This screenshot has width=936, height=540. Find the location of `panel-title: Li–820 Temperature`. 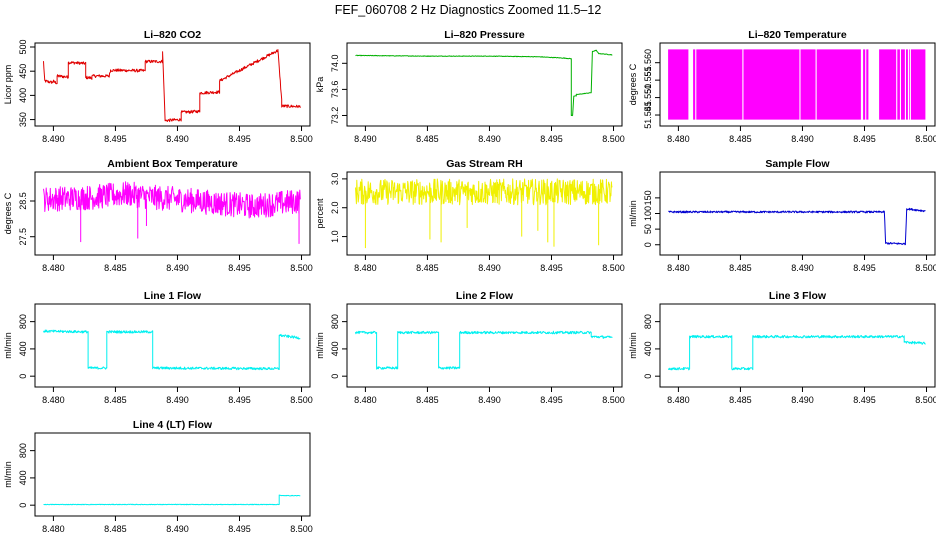

panel-title: Li–820 Temperature is located at coordinates (797, 35).